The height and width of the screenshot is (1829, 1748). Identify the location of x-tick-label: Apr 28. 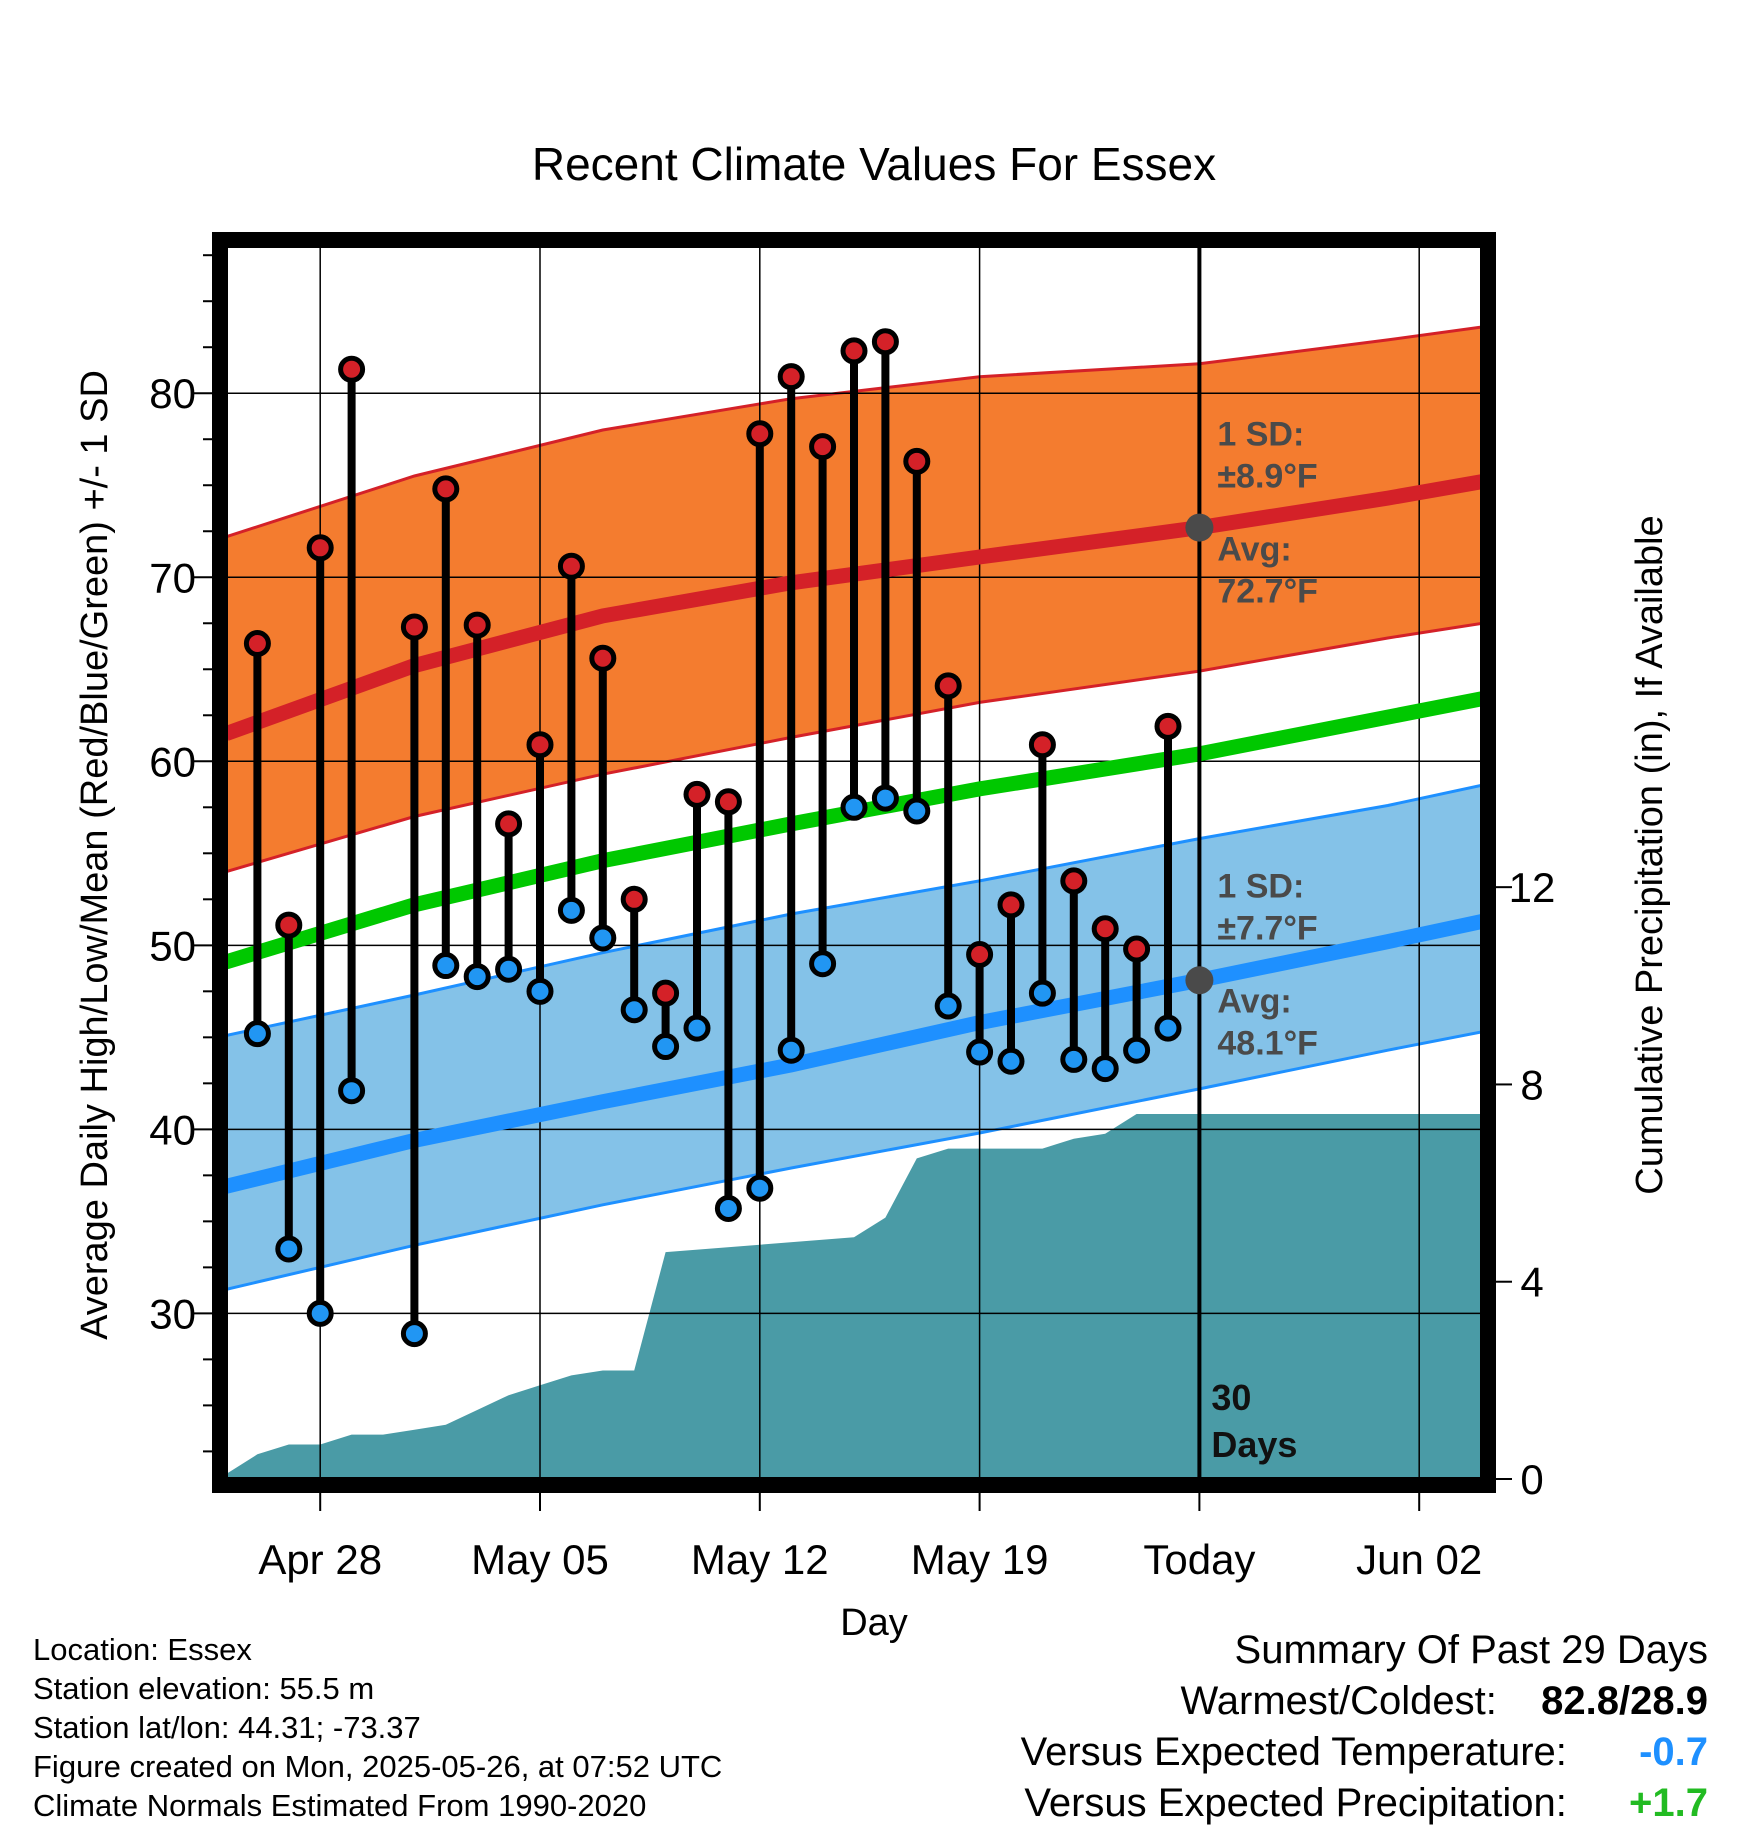
(320, 1559).